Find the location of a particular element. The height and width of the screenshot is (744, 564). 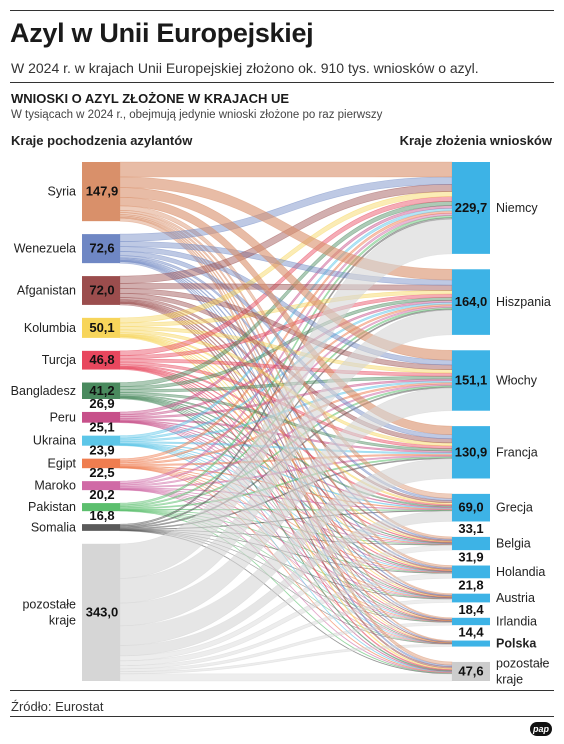

target-value: 31,9 is located at coordinates (470, 557).